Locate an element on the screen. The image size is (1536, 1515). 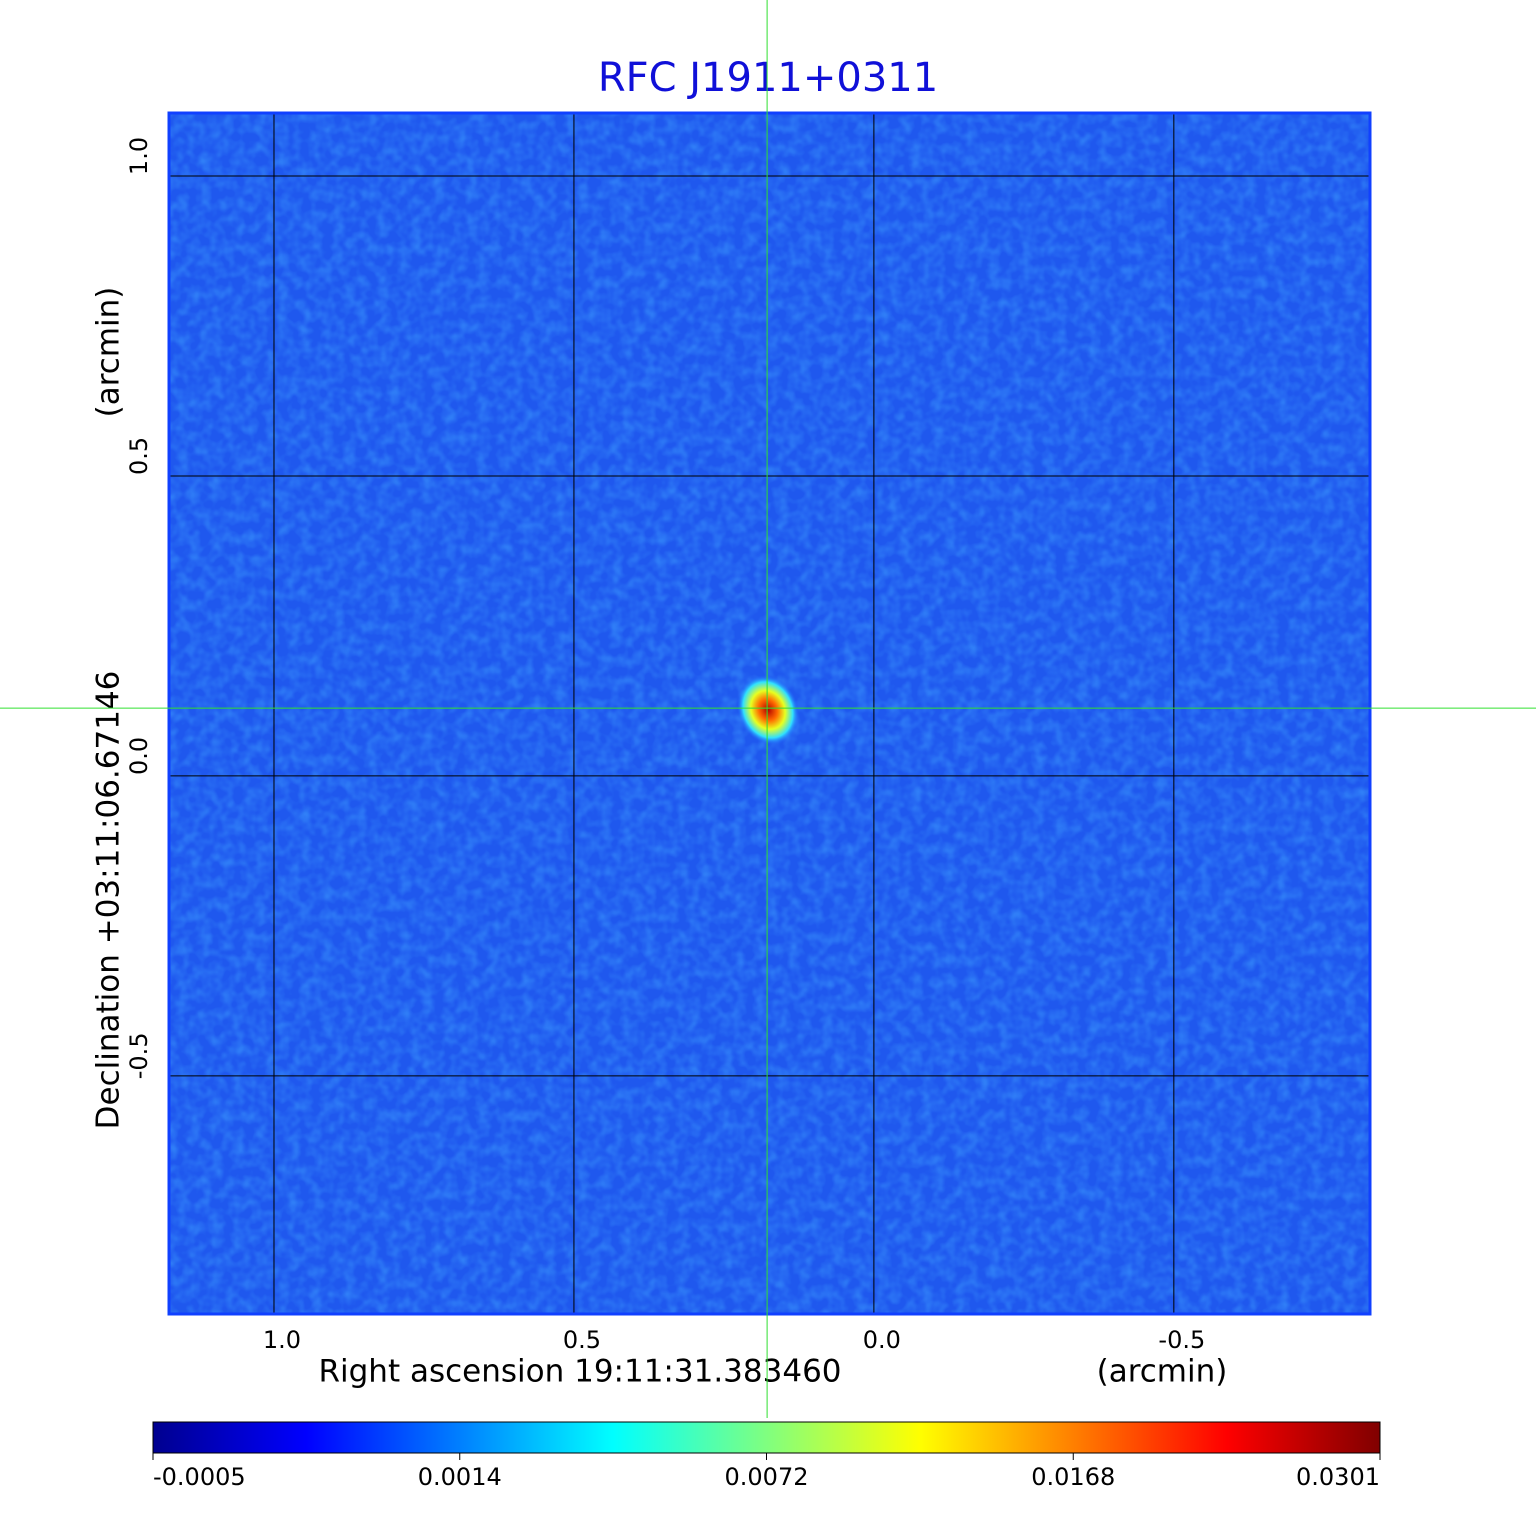
source is located at coordinates (768, 709).